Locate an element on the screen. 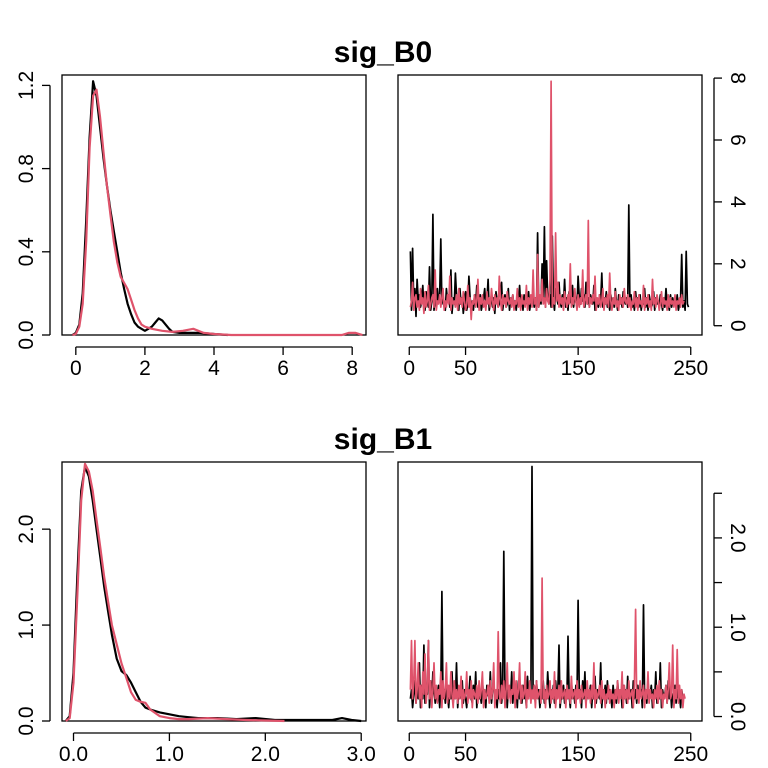 This screenshot has width=768, height=768. sig-b0-density-frame is located at coordinates (214, 205).